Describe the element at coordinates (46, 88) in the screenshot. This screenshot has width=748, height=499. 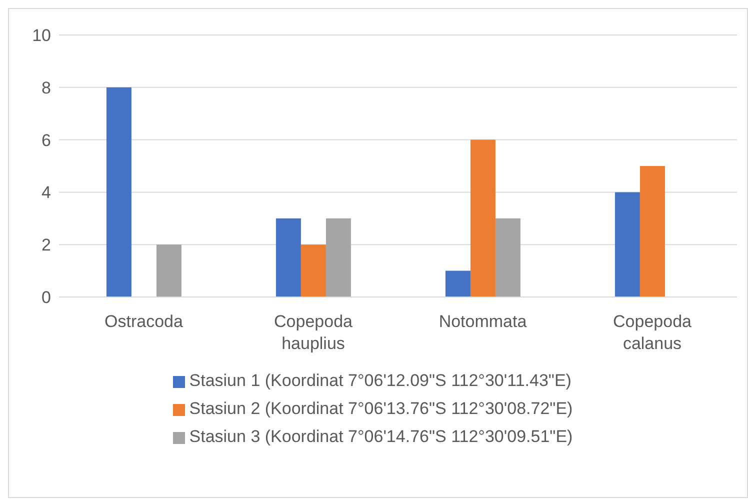
I see `y-tick-label: 8` at that location.